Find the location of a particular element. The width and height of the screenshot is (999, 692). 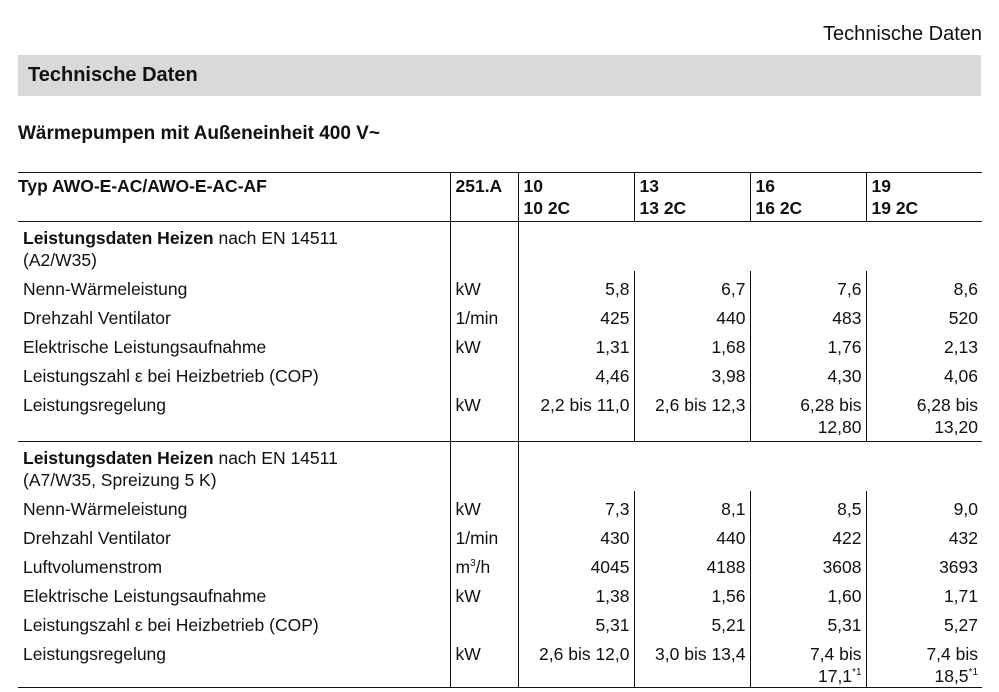

value-cell: 4,46 is located at coordinates (575, 372).